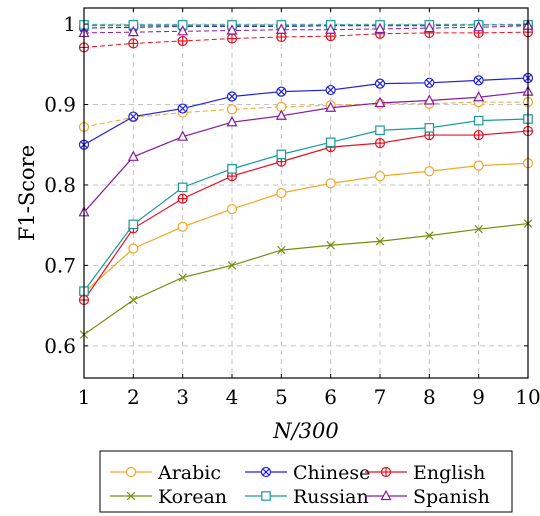 This screenshot has height=516, width=540. Describe the element at coordinates (192, 497) in the screenshot. I see `legend-label-korean: Korean` at that location.